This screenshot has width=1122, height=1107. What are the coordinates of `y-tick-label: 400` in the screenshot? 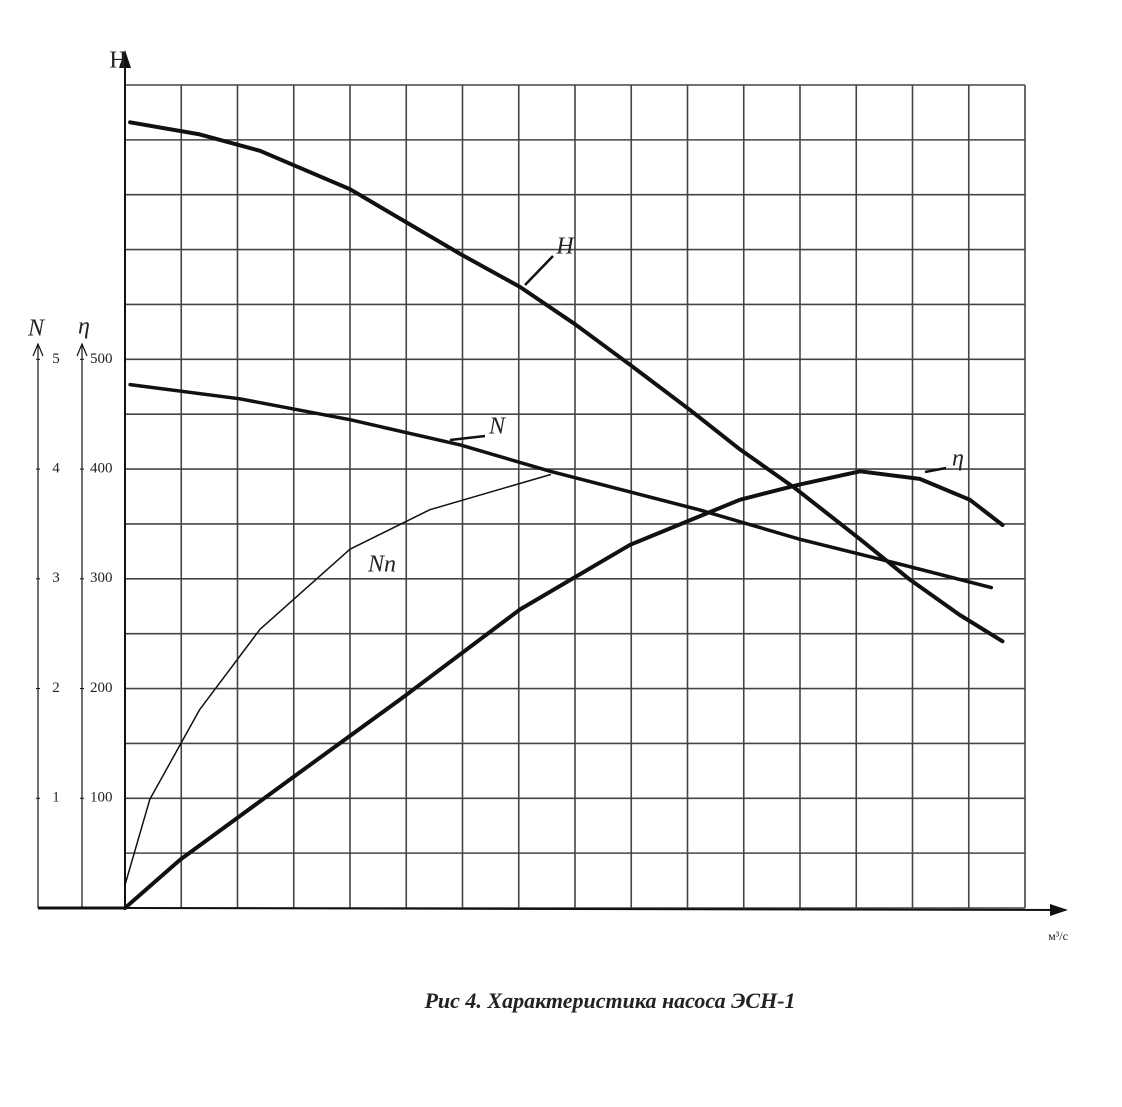 It's located at (101, 469).